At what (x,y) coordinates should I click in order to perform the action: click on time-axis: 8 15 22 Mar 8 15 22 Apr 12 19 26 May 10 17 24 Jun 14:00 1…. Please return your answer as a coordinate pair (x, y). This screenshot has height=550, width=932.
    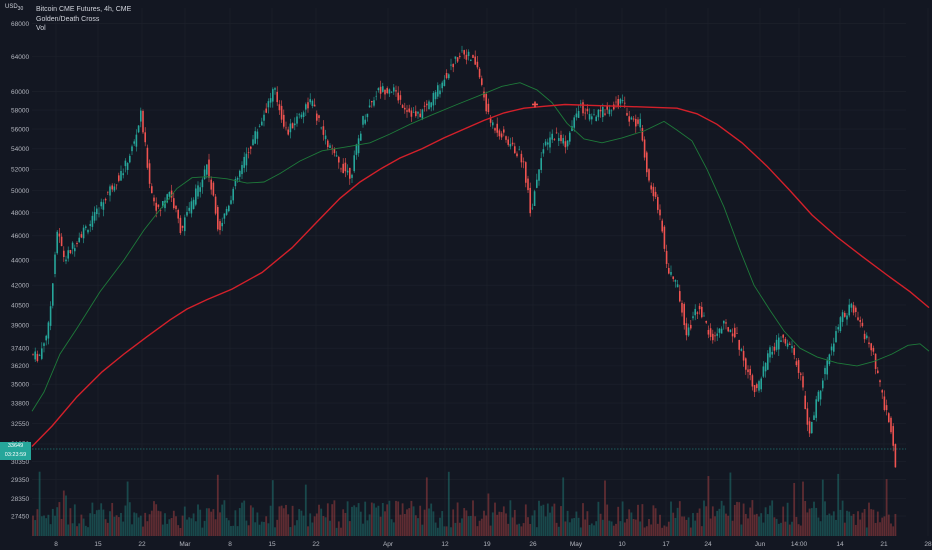
    Looking at the image, I should click on (493, 544).